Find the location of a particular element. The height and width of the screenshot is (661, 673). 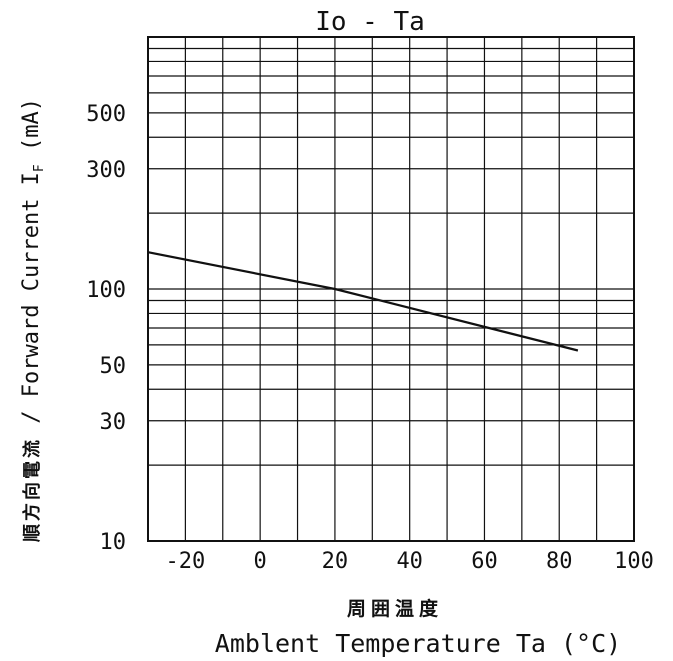

x-axis-label: Amblent Temperature Ta (°C) is located at coordinates (418, 643).